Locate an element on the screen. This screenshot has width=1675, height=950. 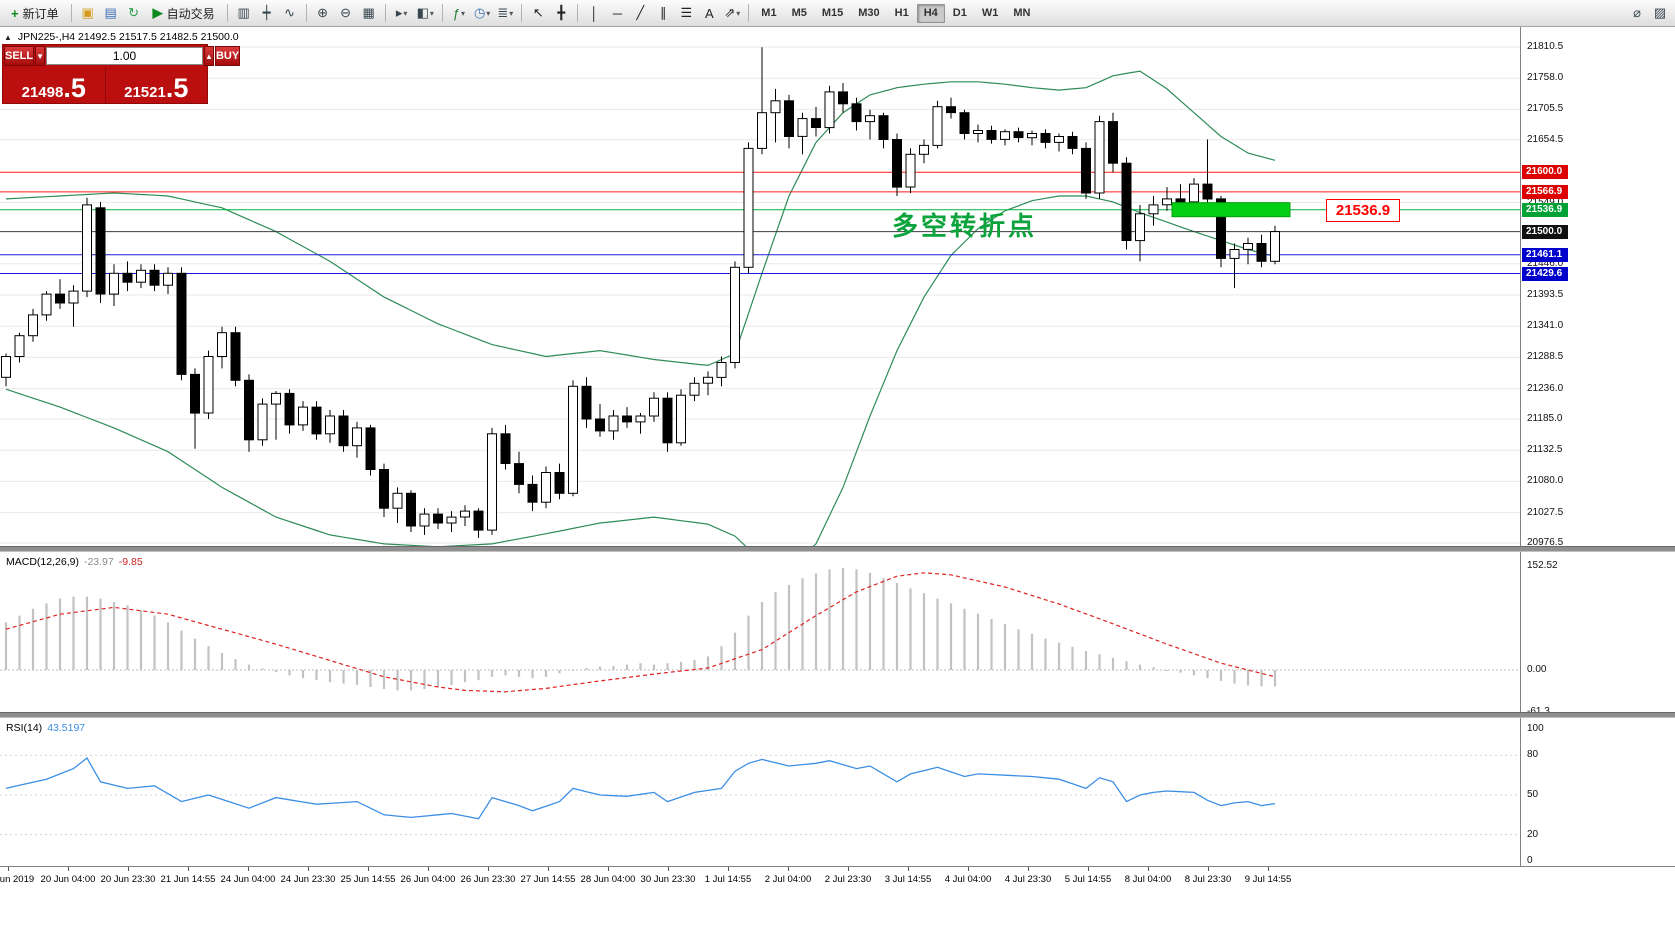
refresh-icon: ↻ is located at coordinates (134, 12).